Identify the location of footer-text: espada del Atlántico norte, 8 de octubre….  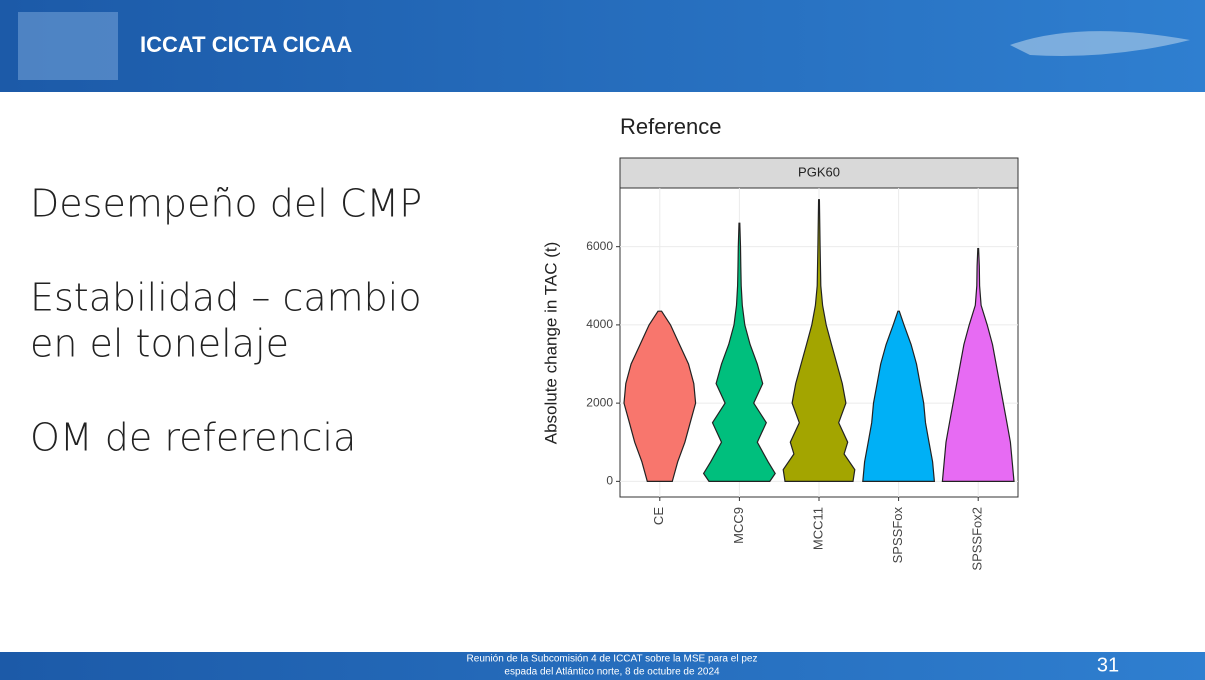
(612, 672).